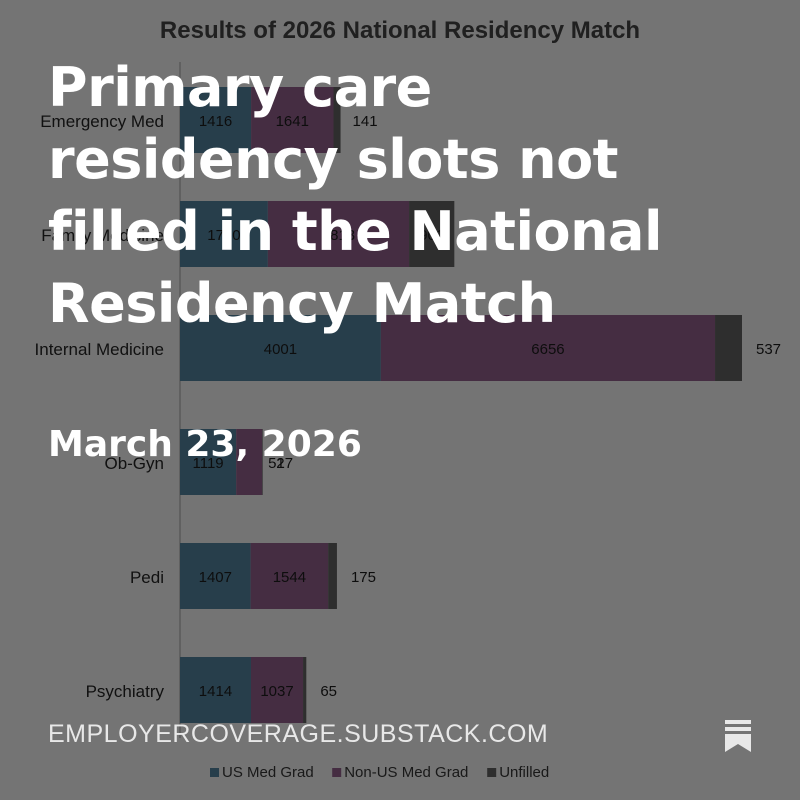 This screenshot has height=800, width=800. I want to click on site-url: EMPLOYERCOVERAGE.SUBSTACK.COM, so click(298, 734).